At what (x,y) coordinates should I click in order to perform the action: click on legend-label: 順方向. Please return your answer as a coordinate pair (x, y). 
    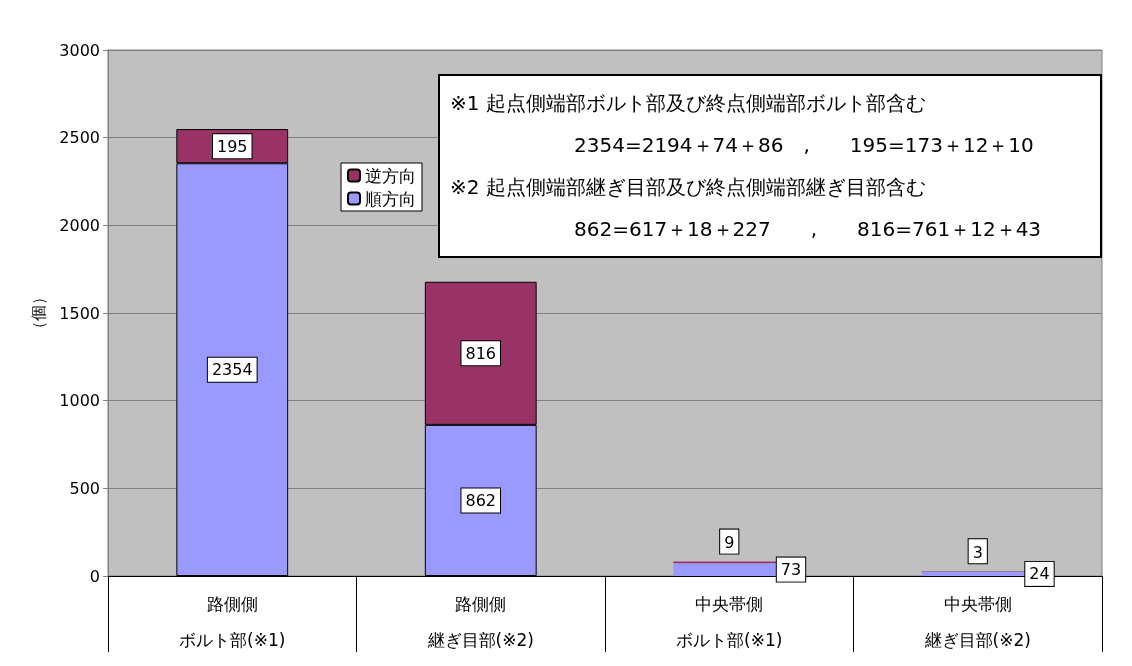
    Looking at the image, I should click on (390, 198).